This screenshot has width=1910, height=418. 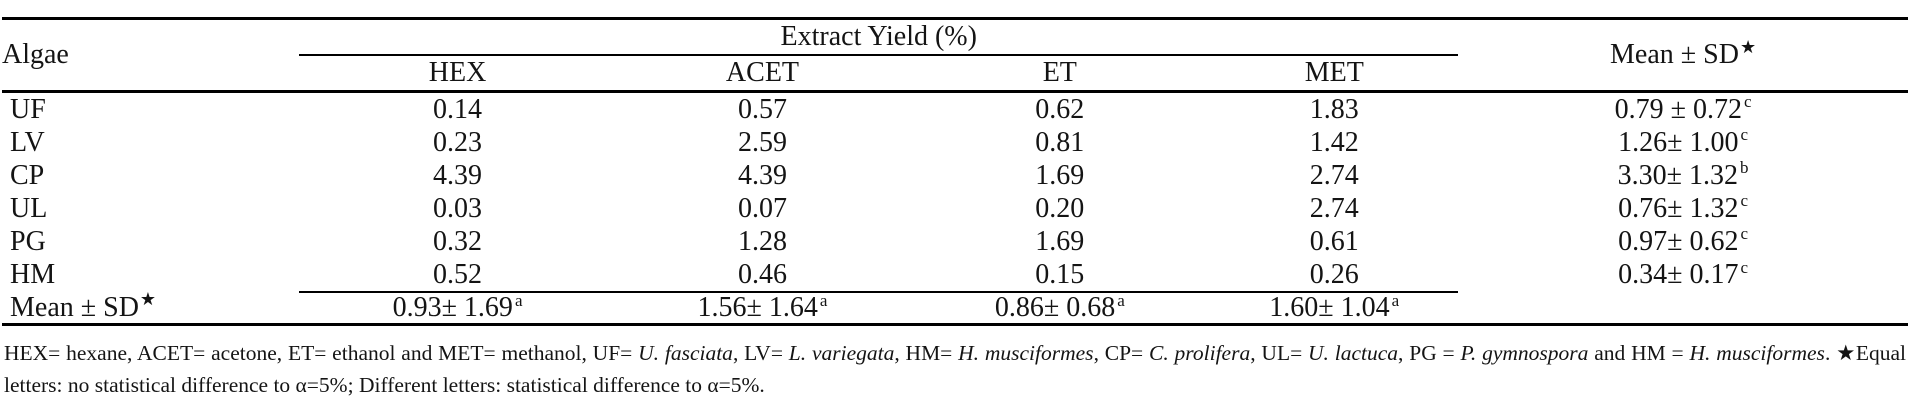 I want to click on footnote-text: and HM =, so click(x=1639, y=353).